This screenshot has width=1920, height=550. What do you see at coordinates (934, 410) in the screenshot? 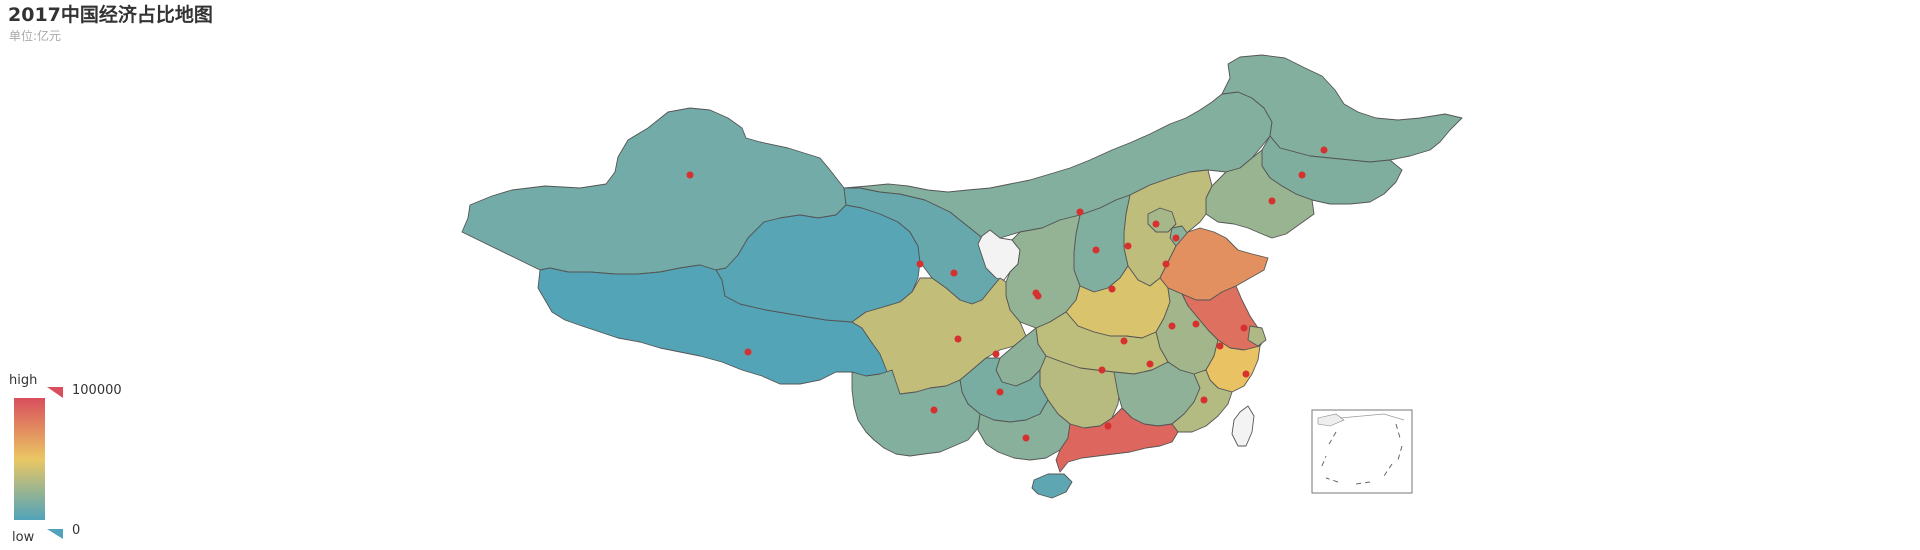
I see `marker-kunming` at bounding box center [934, 410].